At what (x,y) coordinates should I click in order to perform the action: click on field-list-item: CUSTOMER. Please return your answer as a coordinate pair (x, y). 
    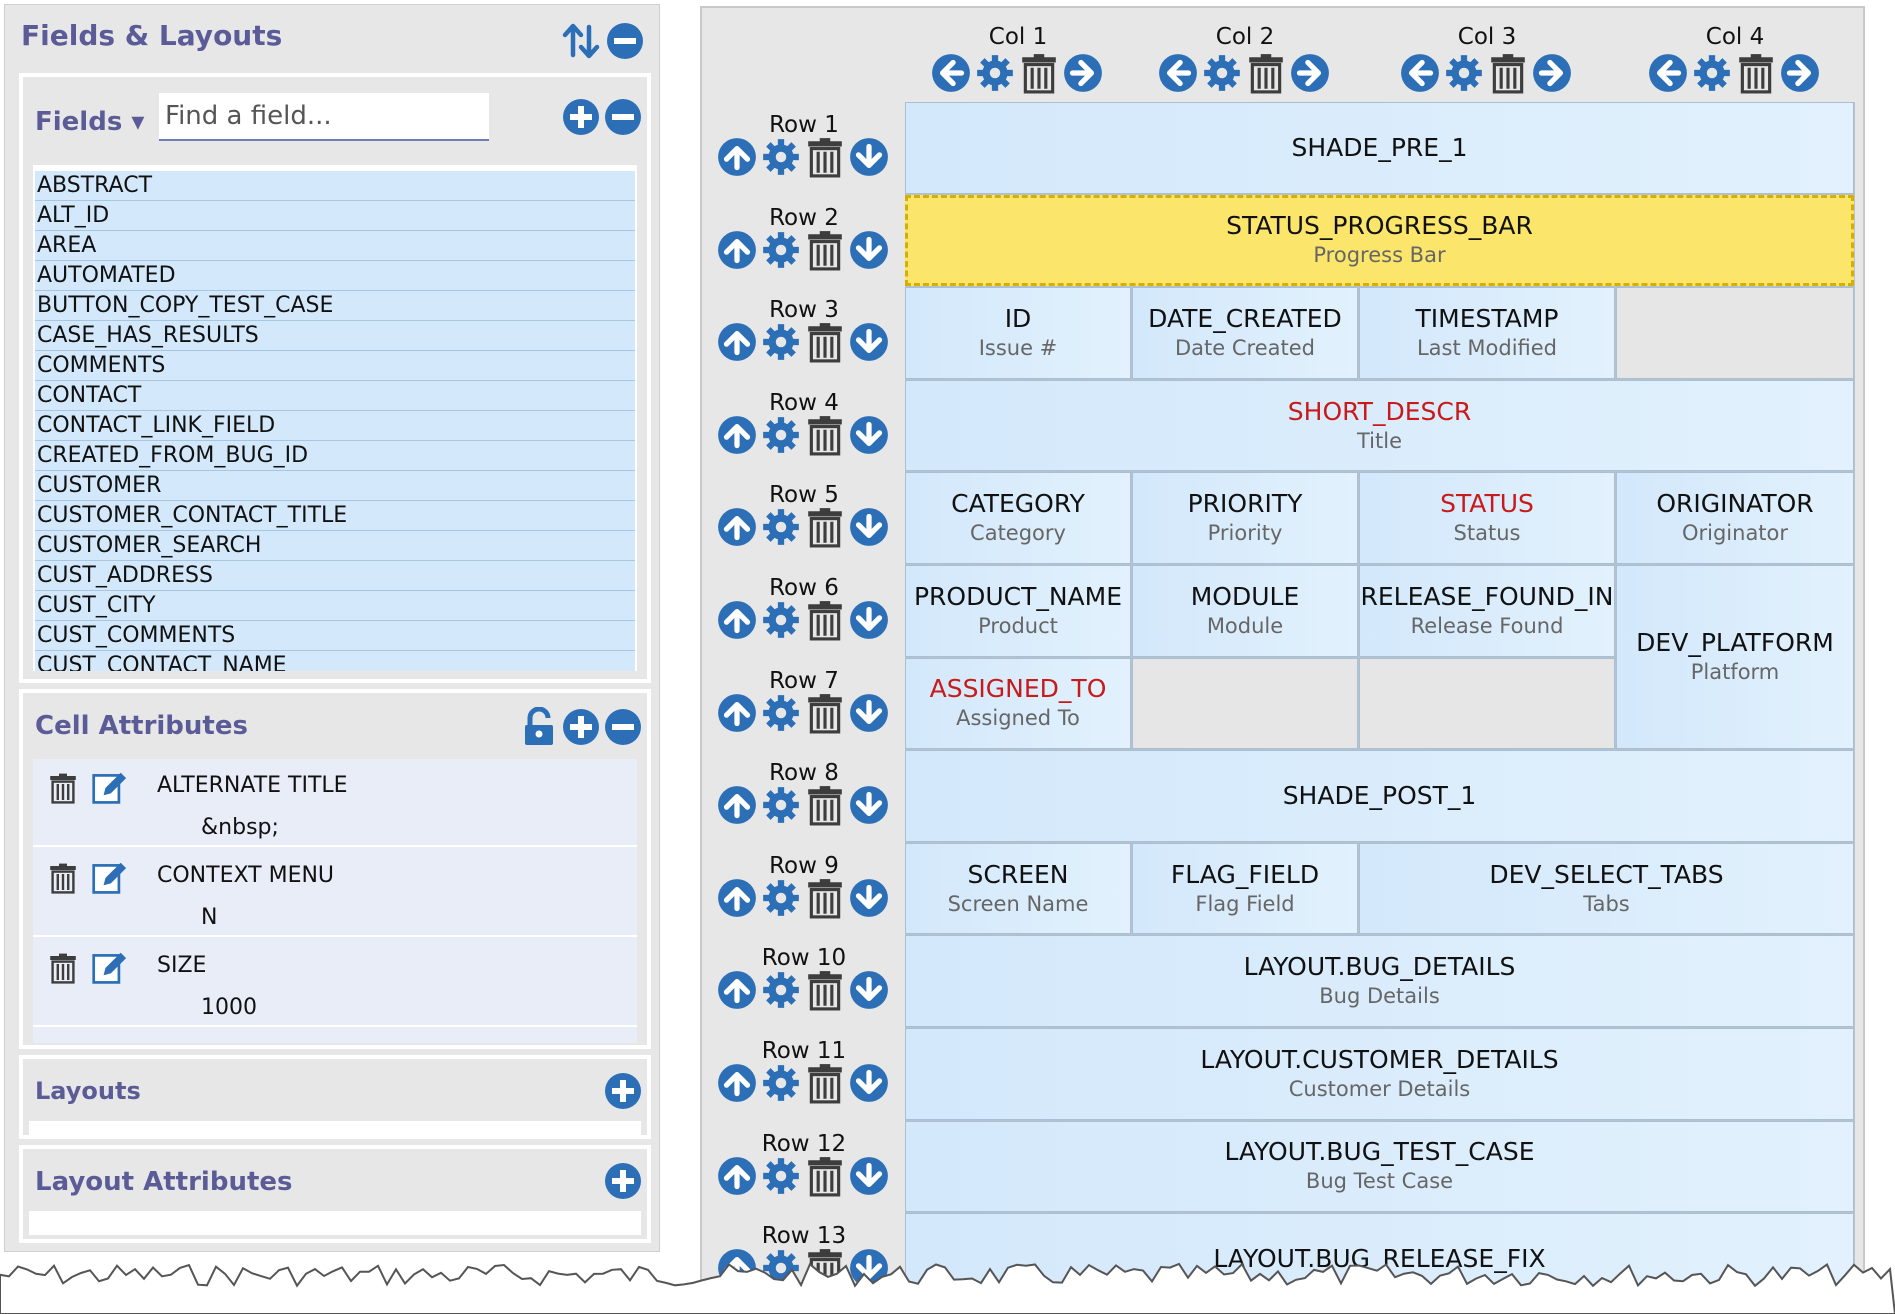
    Looking at the image, I should click on (335, 486).